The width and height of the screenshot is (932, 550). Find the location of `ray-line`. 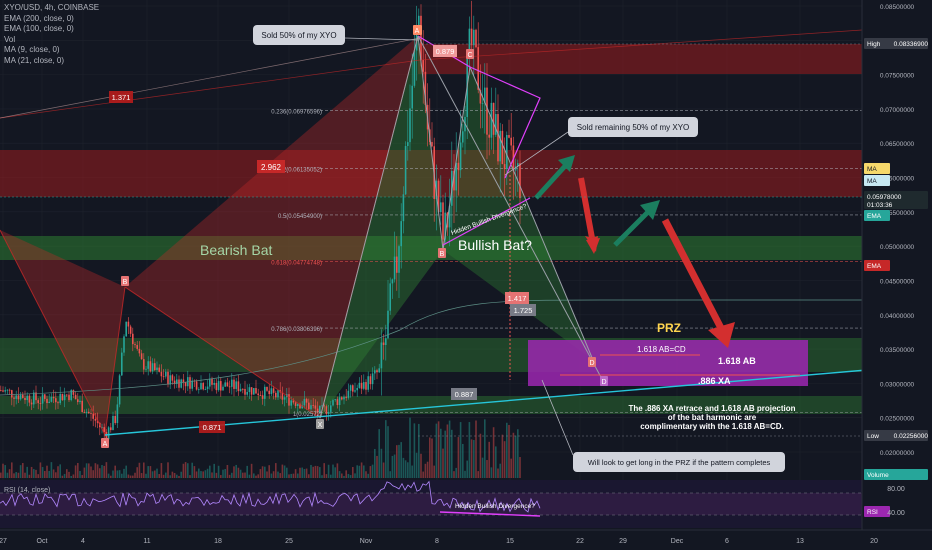

ray-line is located at coordinates (210, 78).